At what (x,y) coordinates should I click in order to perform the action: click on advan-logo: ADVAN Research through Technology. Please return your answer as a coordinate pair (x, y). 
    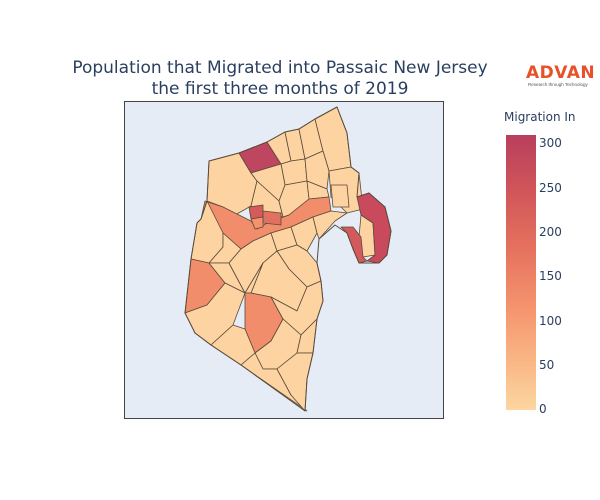
    Looking at the image, I should click on (561, 78).